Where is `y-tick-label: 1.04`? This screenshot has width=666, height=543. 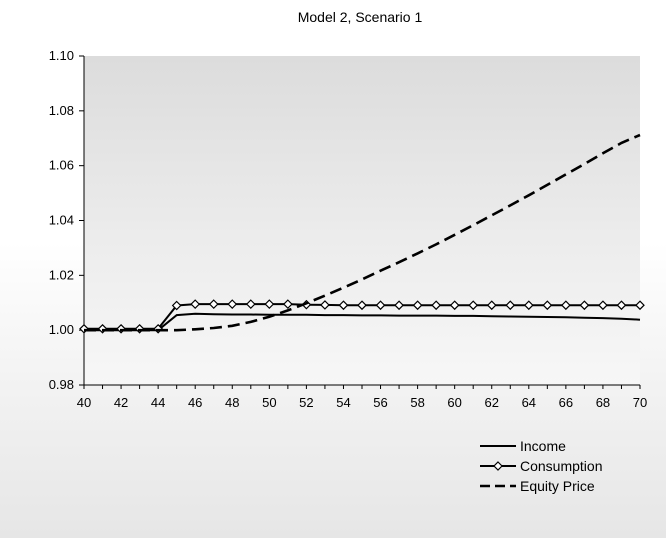
y-tick-label: 1.04 is located at coordinates (61, 220).